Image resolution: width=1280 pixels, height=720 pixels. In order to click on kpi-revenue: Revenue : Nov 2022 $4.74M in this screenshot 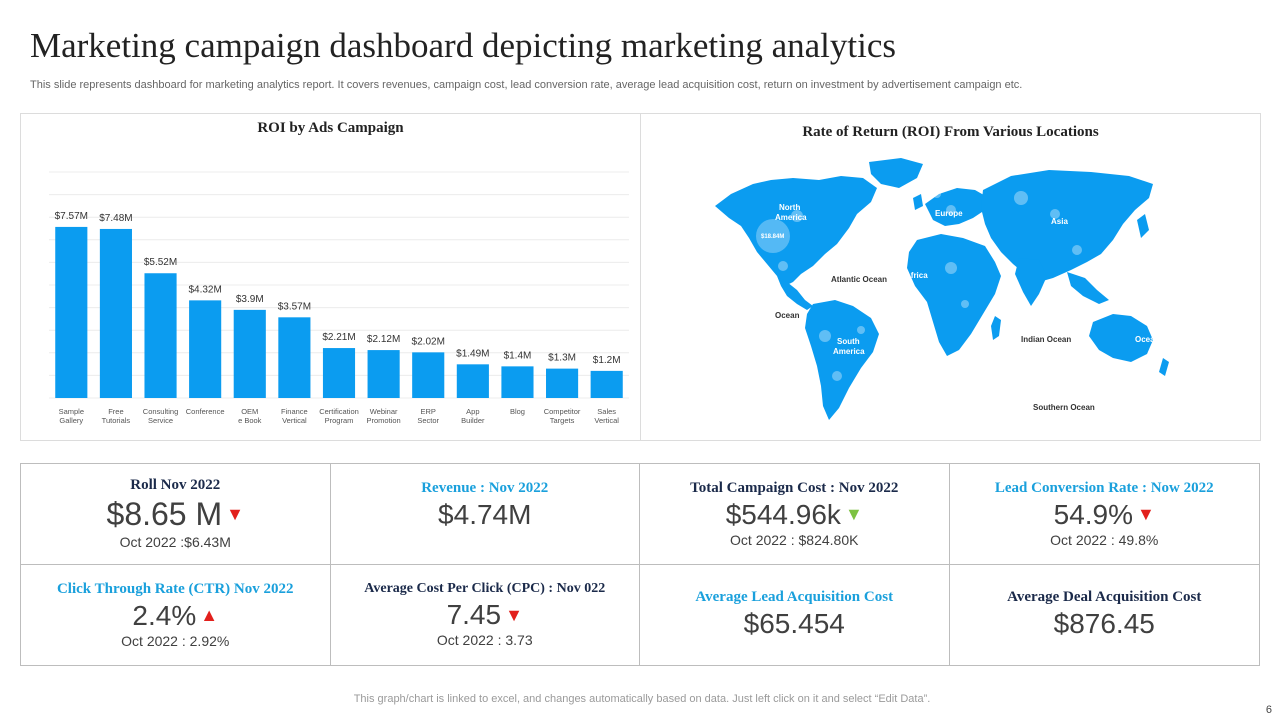, I will do `click(485, 514)`.